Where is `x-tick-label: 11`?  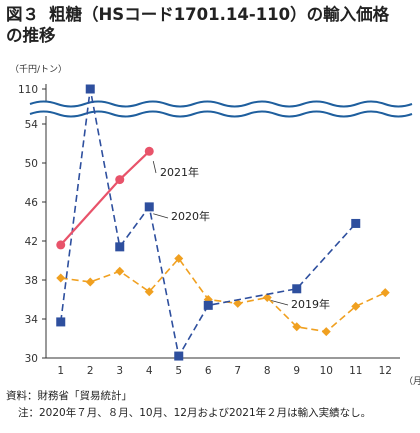
x-tick-label: 11 is located at coordinates (355, 371).